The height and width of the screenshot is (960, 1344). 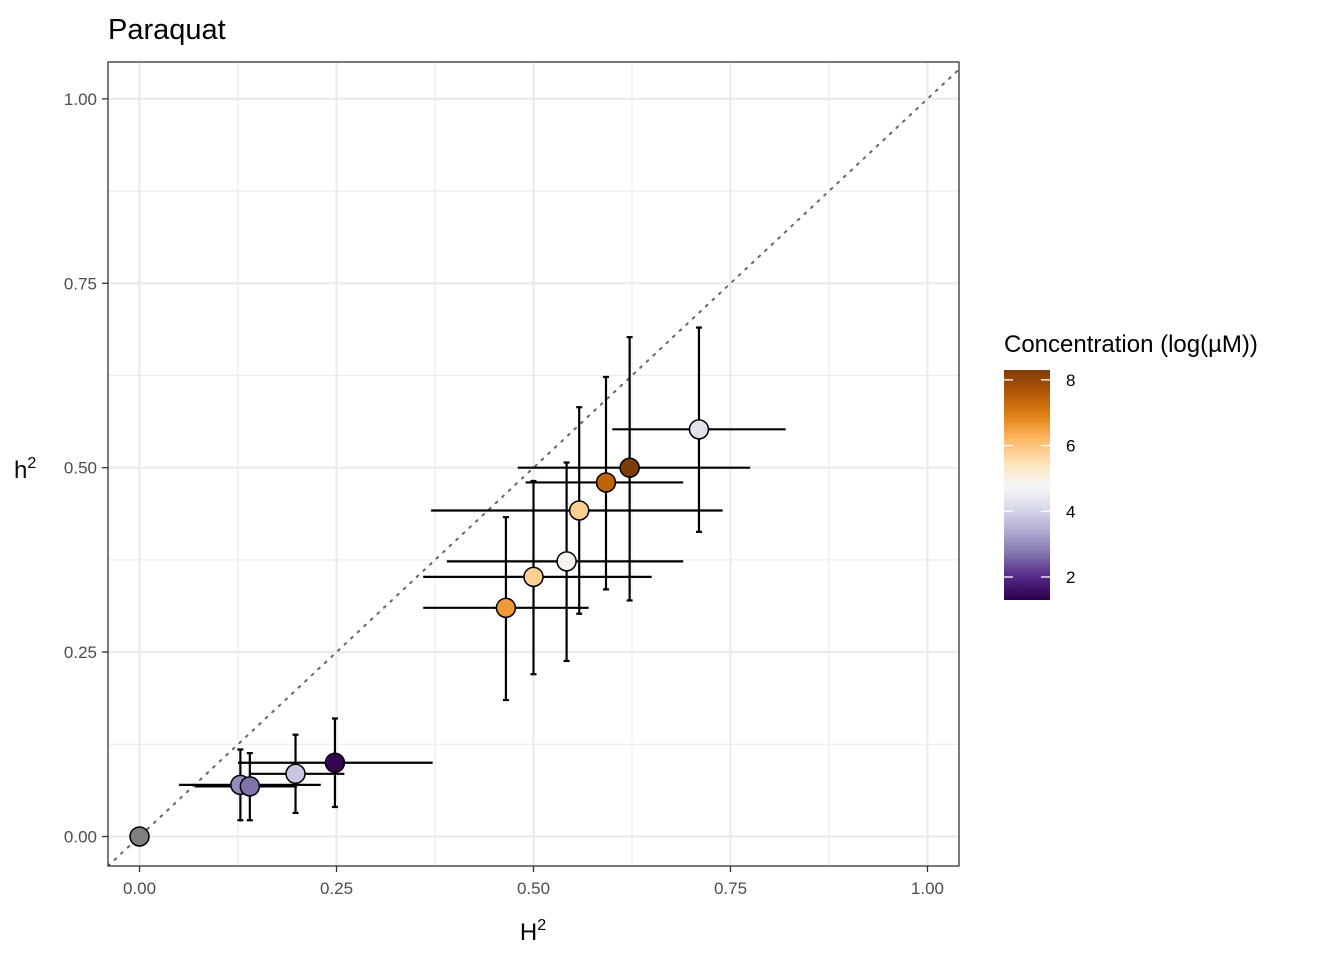 What do you see at coordinates (927, 888) in the screenshot?
I see `x-tick-label: 1.00` at bounding box center [927, 888].